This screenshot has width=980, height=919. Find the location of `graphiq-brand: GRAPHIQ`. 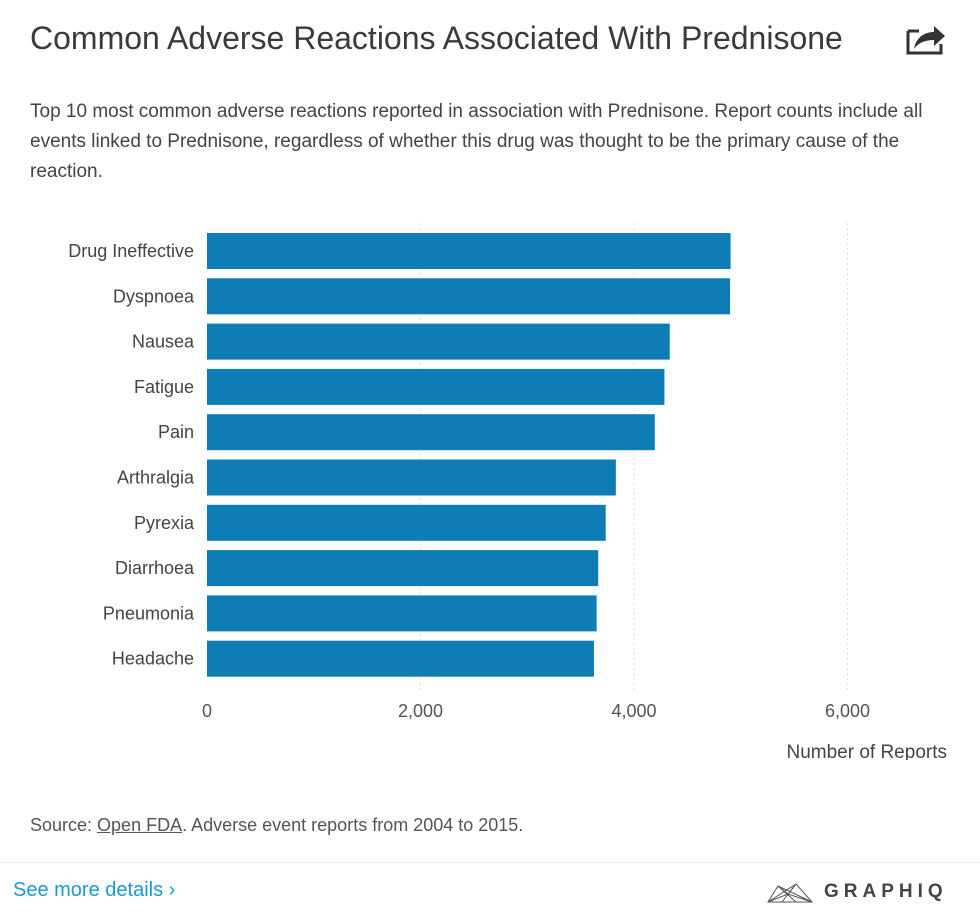

graphiq-brand: GRAPHIQ is located at coordinates (886, 891).